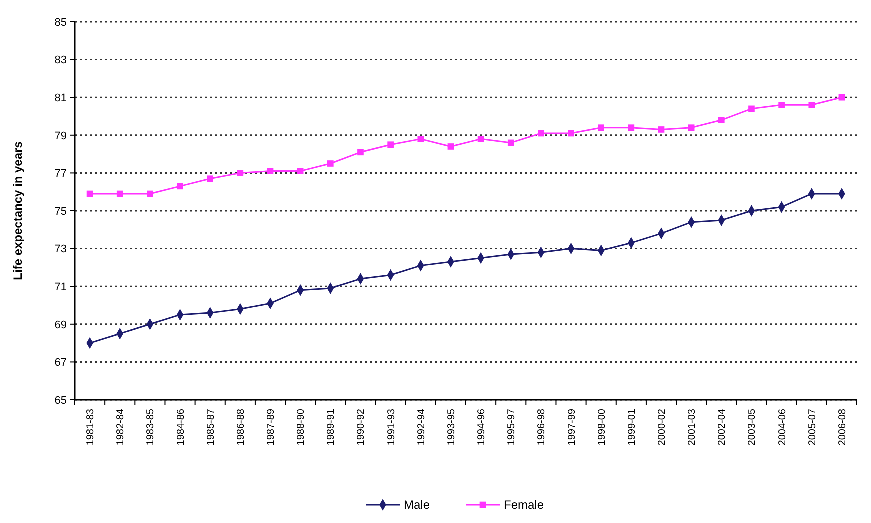  I want to click on legend-label: Female, so click(524, 505).